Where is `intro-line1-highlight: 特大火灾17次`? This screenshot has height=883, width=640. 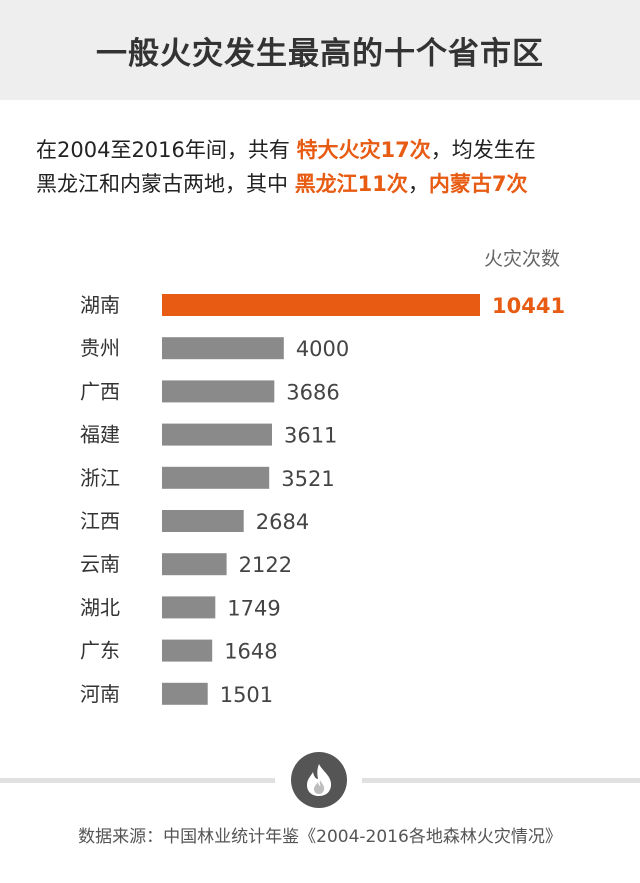
intro-line1-highlight: 特大火灾17次 is located at coordinates (363, 150).